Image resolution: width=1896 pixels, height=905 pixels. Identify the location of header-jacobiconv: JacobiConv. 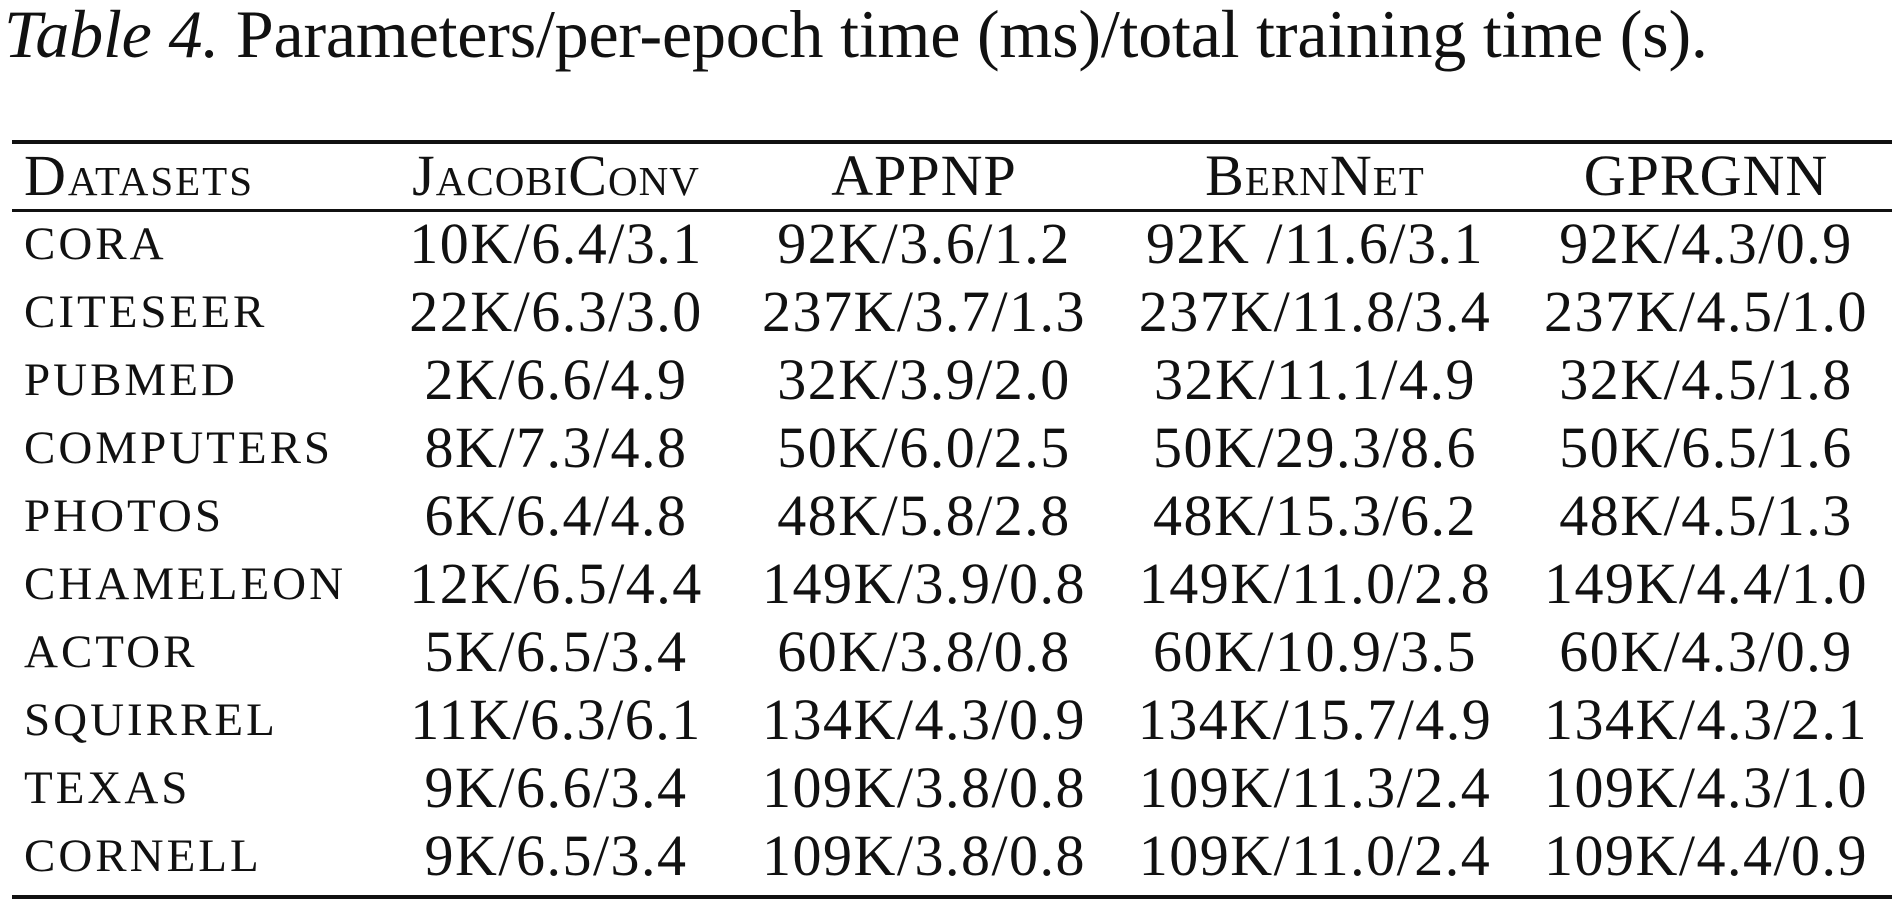
(556, 175).